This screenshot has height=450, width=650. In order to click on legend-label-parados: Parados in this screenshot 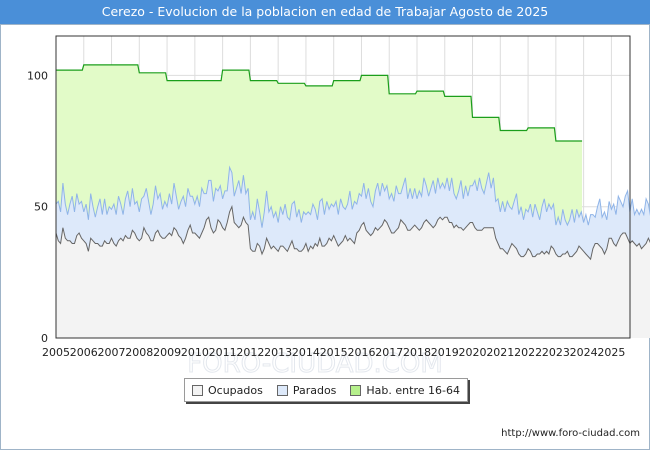, I will do `click(314, 390)`.